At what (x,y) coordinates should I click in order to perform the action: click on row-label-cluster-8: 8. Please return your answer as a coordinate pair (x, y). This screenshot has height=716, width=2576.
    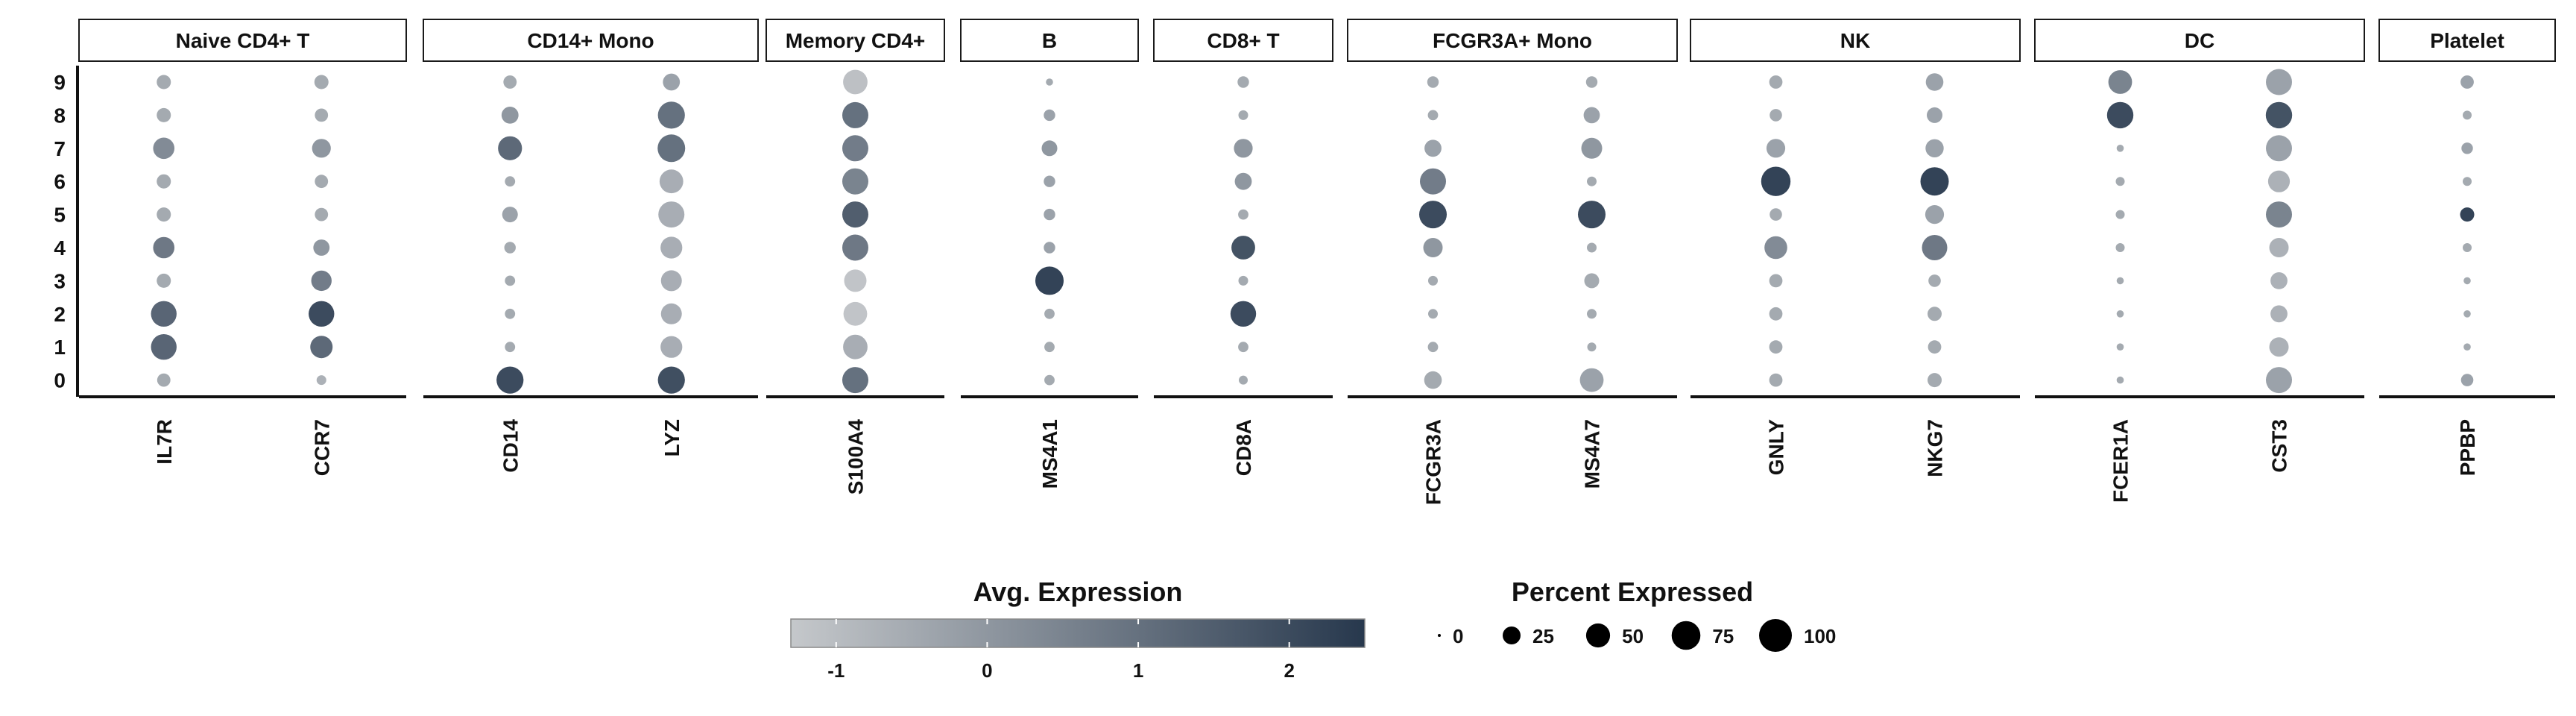
    Looking at the image, I should click on (60, 115).